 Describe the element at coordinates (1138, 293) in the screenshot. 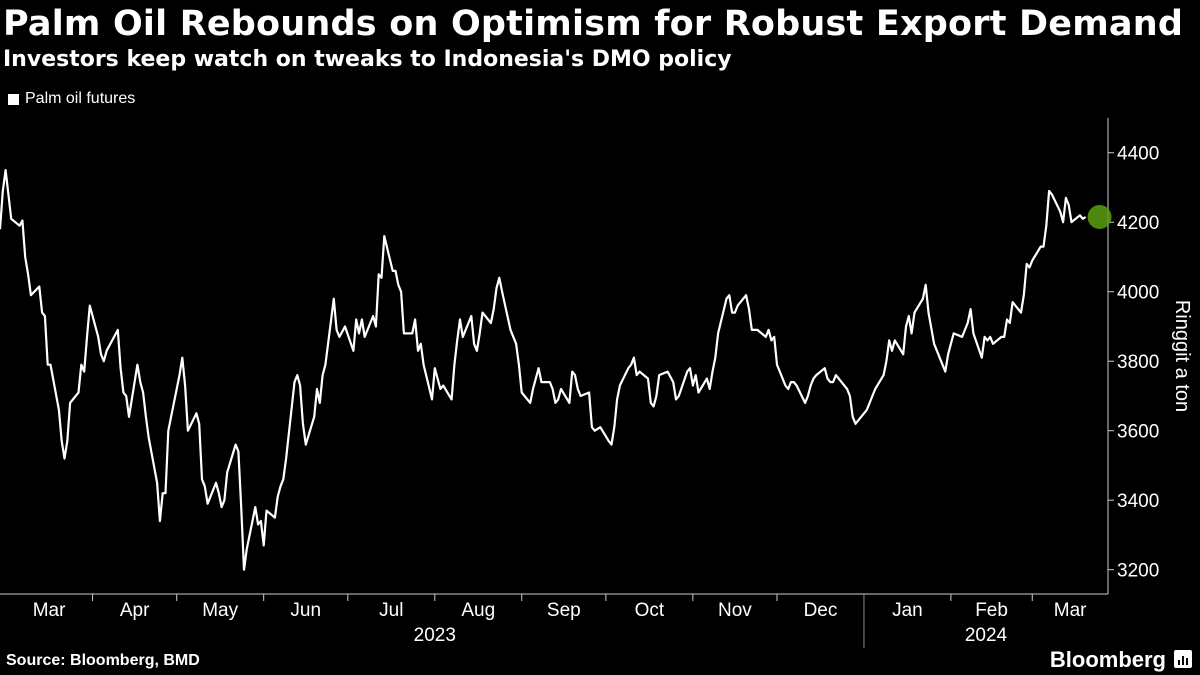

I see `y-tick-label: 4000` at that location.